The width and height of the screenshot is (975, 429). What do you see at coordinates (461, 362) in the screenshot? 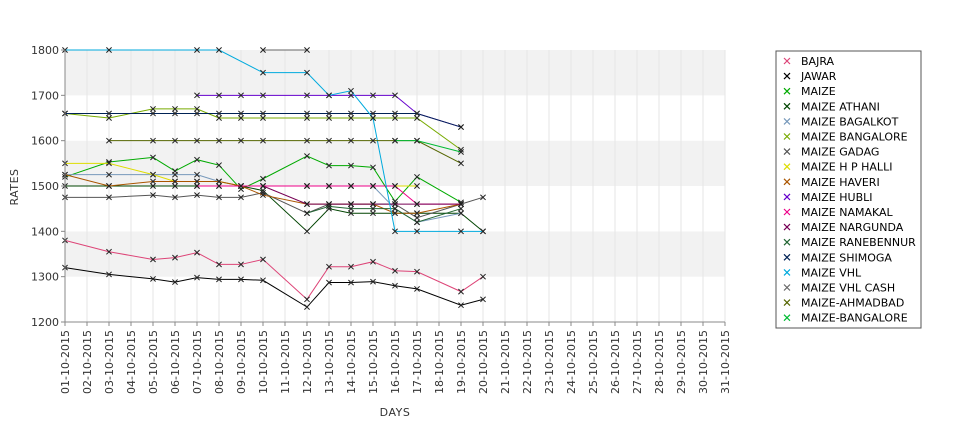
I see `x-tick-label: 19-10-2015` at bounding box center [461, 362].